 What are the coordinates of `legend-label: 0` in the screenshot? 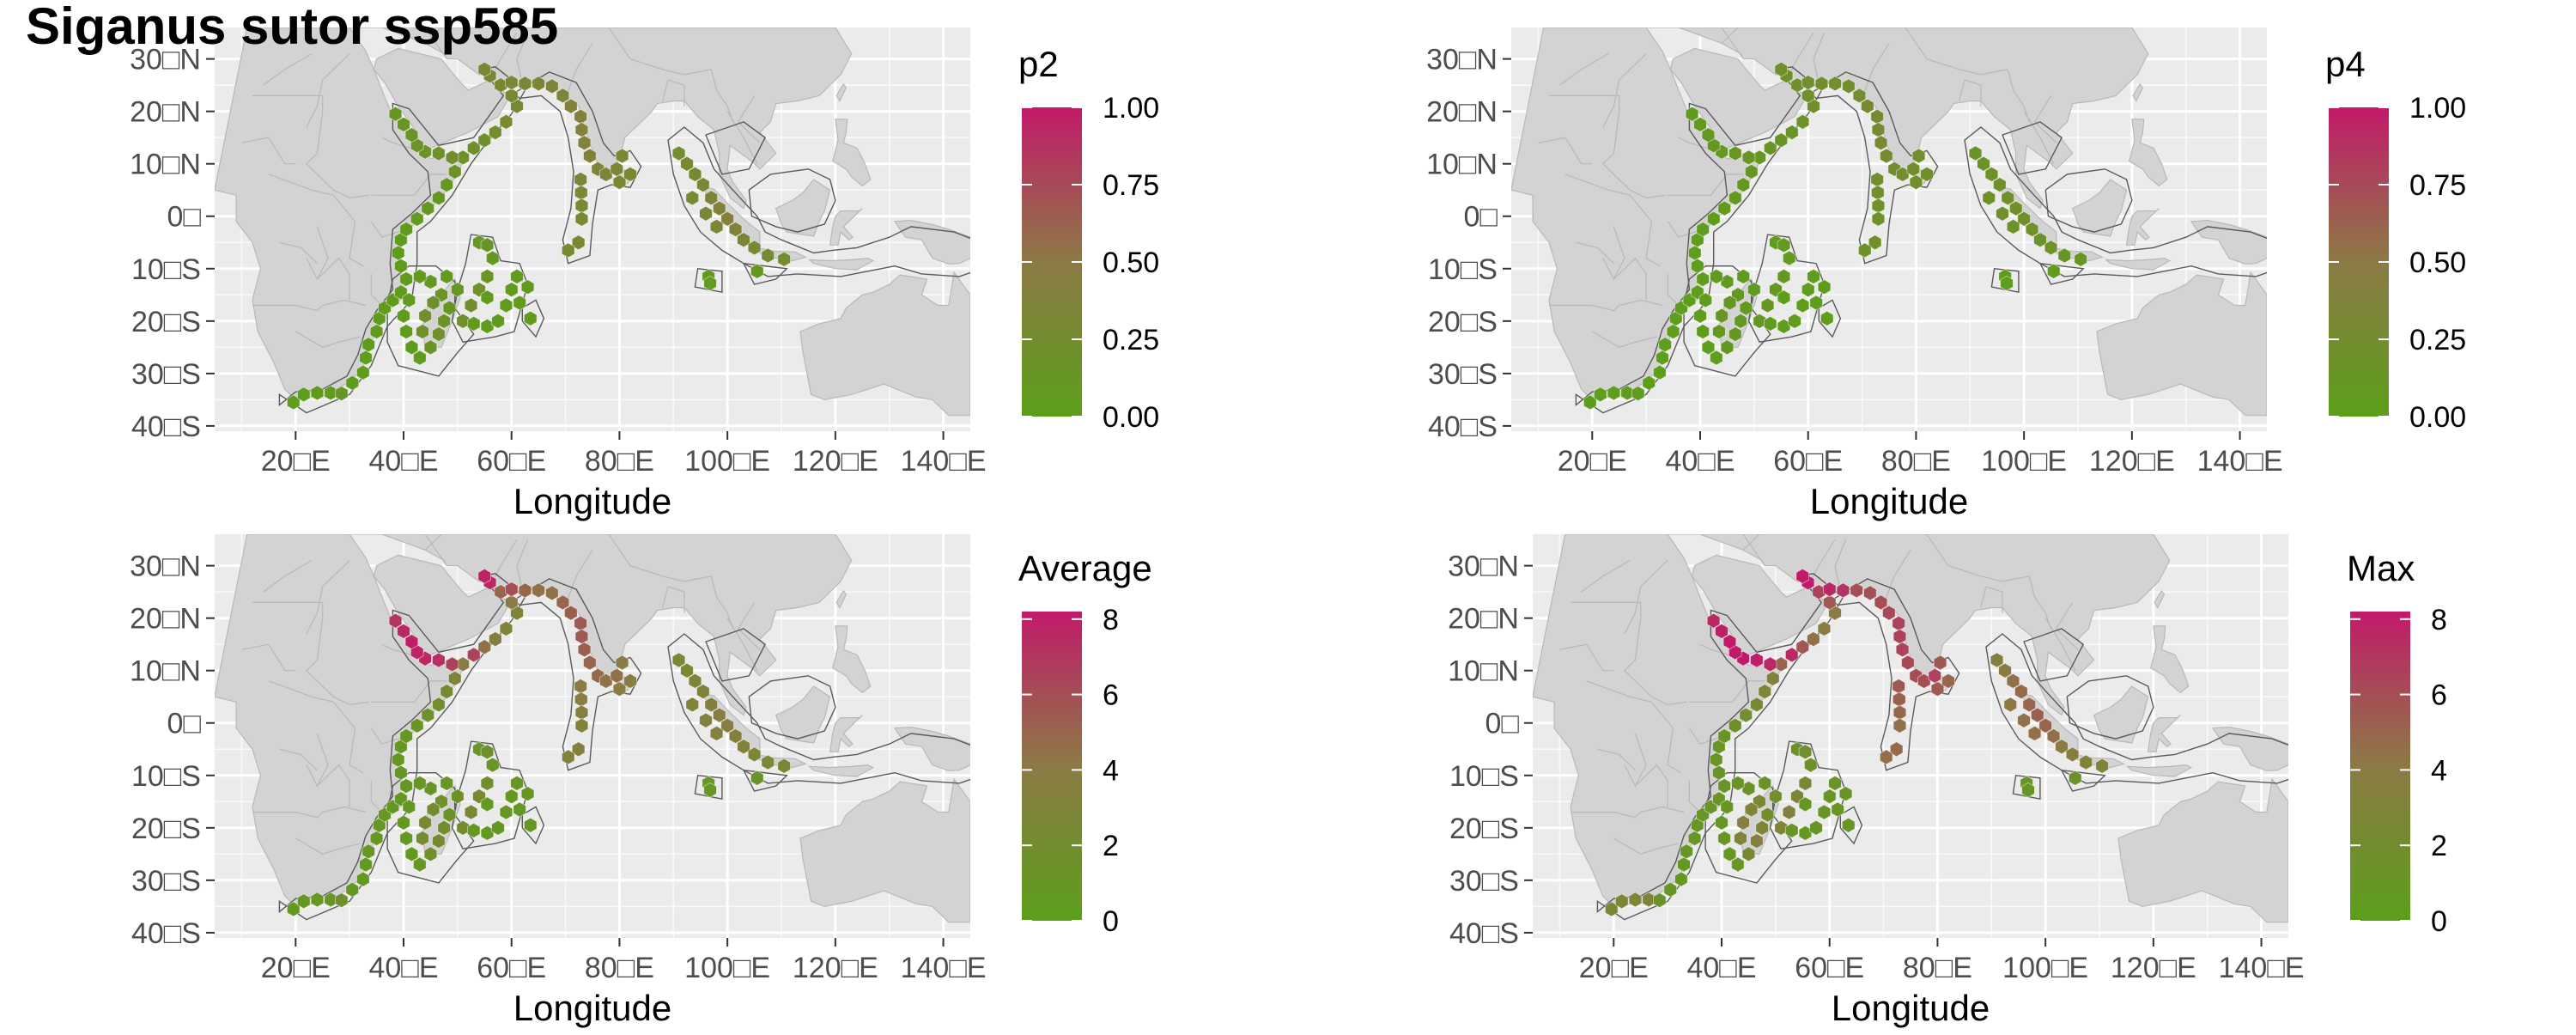 It's located at (2439, 921).